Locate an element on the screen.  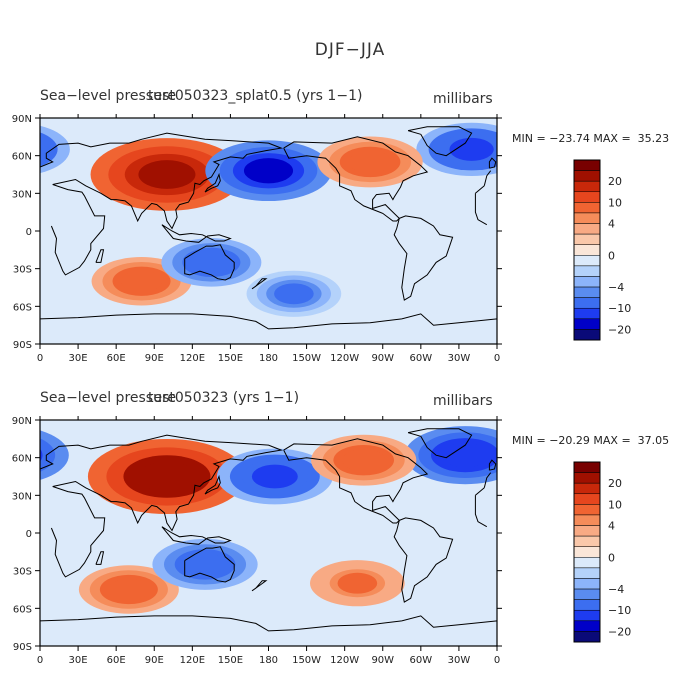
colorbar-frame is located at coordinates (587, 250).